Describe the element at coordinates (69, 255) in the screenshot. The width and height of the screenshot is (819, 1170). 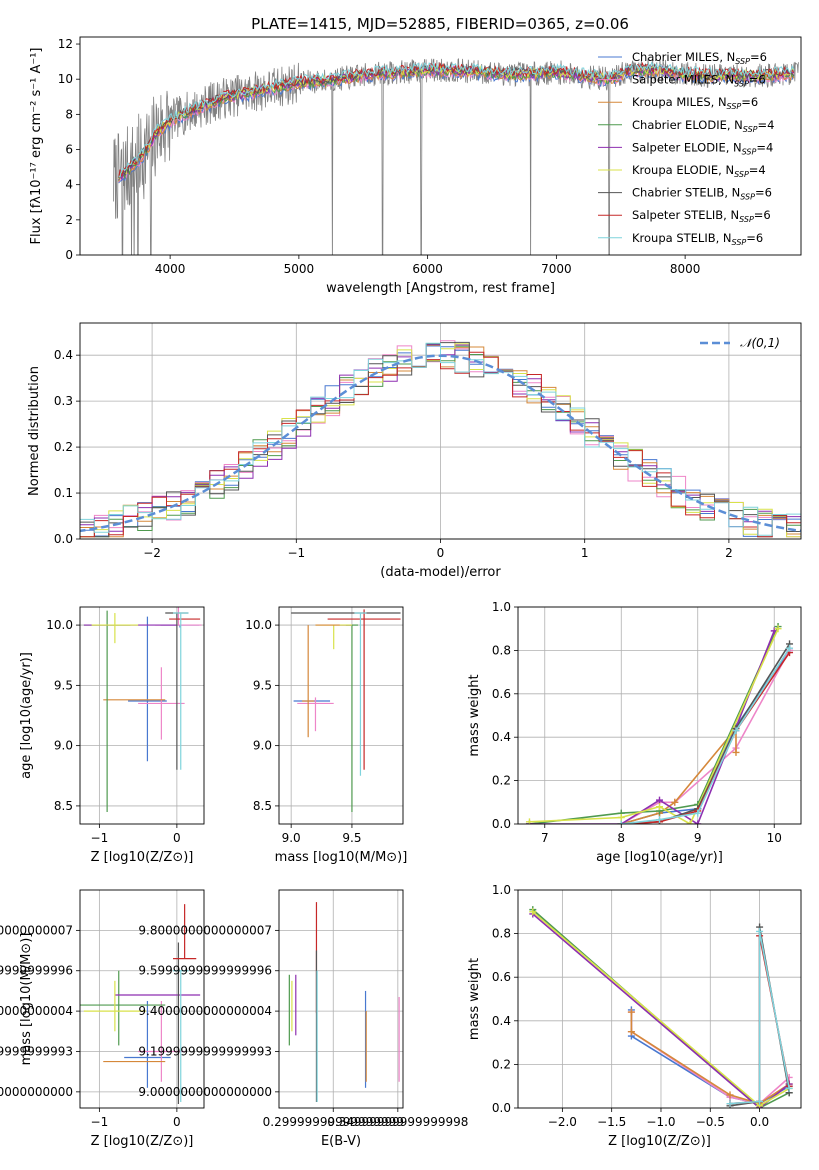
I see `y-tick-label: 0` at that location.